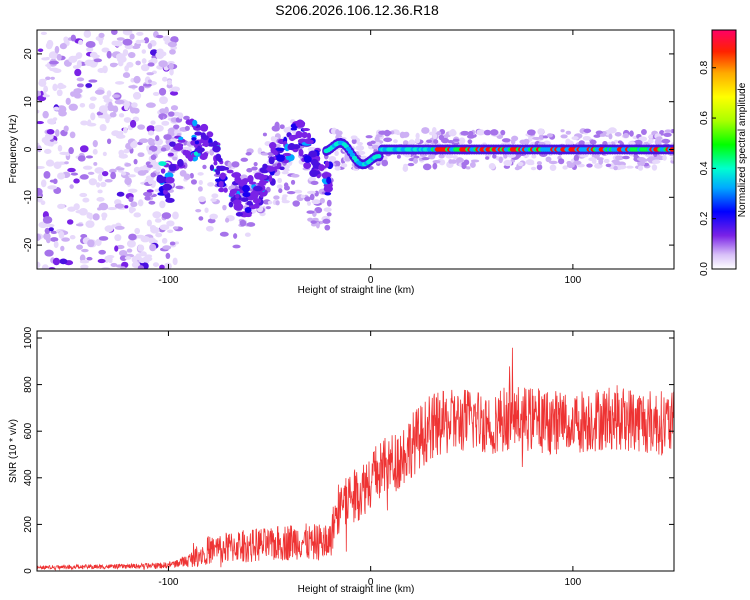  I want to click on colorbar-tick-label: 0.8, so click(704, 67).